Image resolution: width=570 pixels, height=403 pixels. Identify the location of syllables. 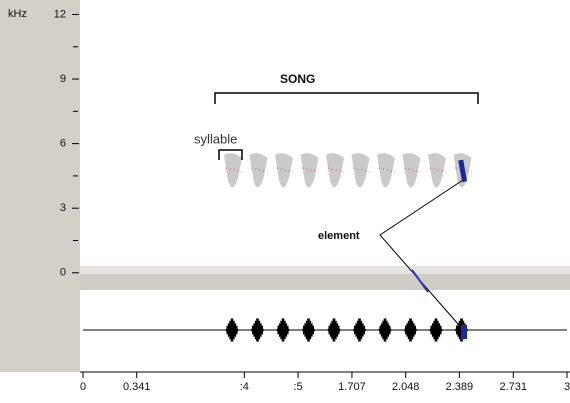
(348, 170).